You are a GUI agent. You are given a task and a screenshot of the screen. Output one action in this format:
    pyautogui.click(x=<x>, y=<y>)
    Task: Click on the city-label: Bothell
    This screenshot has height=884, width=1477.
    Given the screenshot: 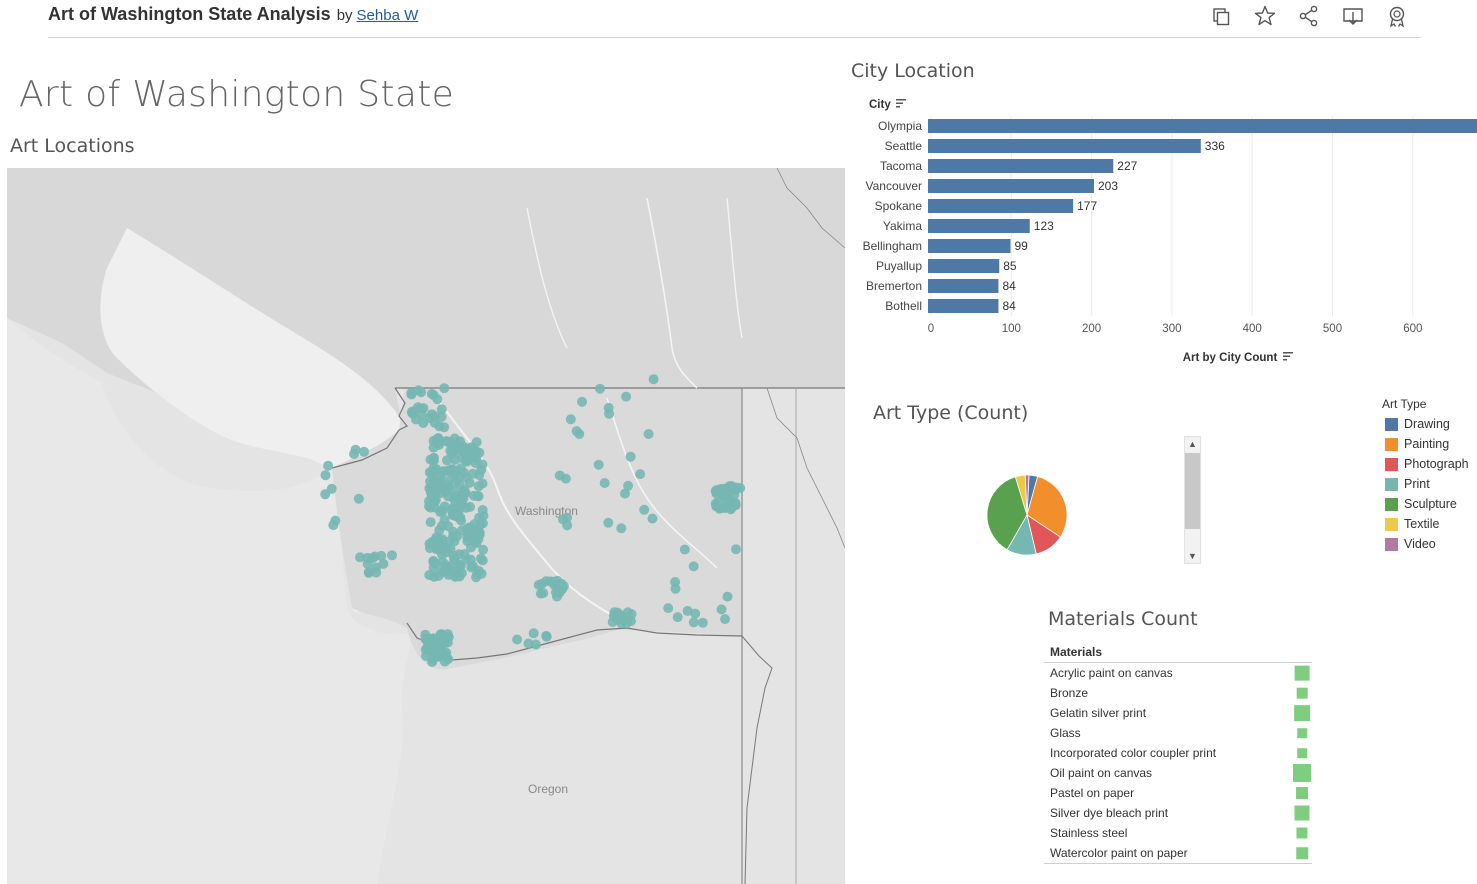 What is the action you would take?
    pyautogui.click(x=903, y=306)
    